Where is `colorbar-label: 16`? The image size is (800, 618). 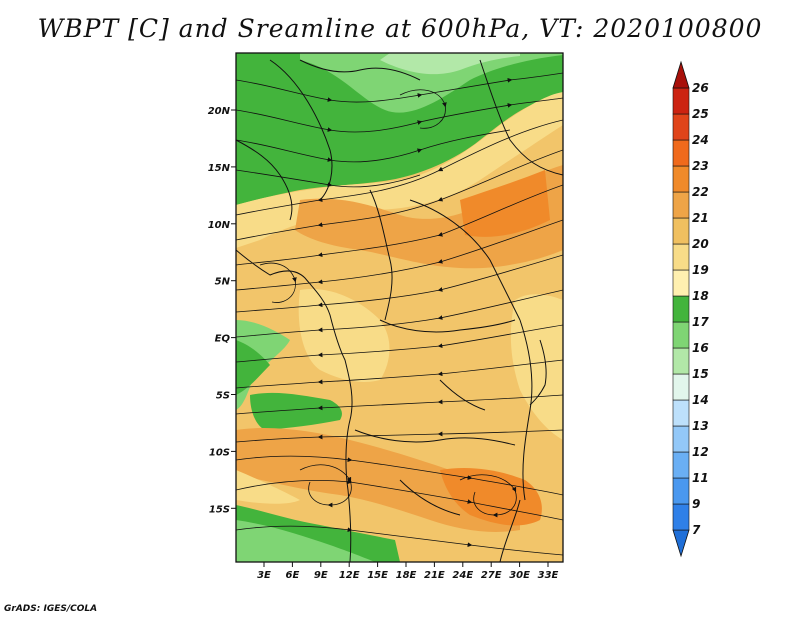 colorbar-label: 16 is located at coordinates (700, 348).